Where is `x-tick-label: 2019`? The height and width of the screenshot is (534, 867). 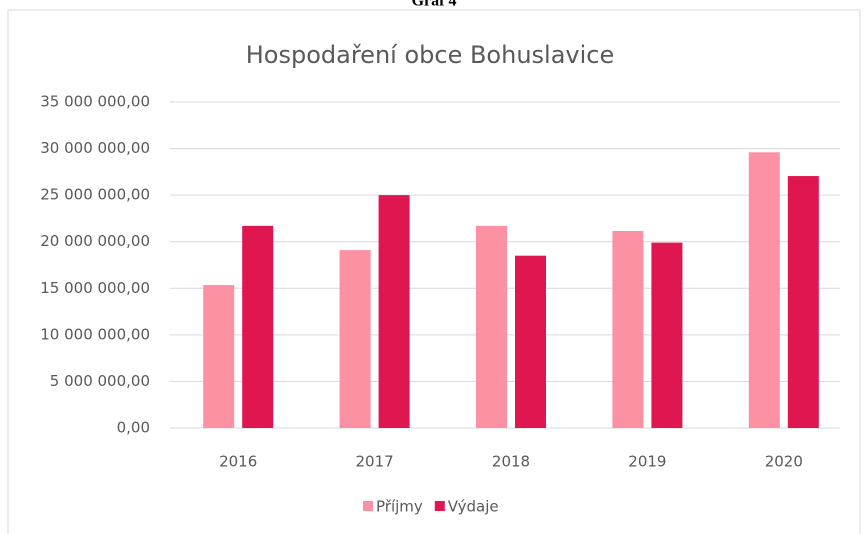 x-tick-label: 2019 is located at coordinates (647, 462).